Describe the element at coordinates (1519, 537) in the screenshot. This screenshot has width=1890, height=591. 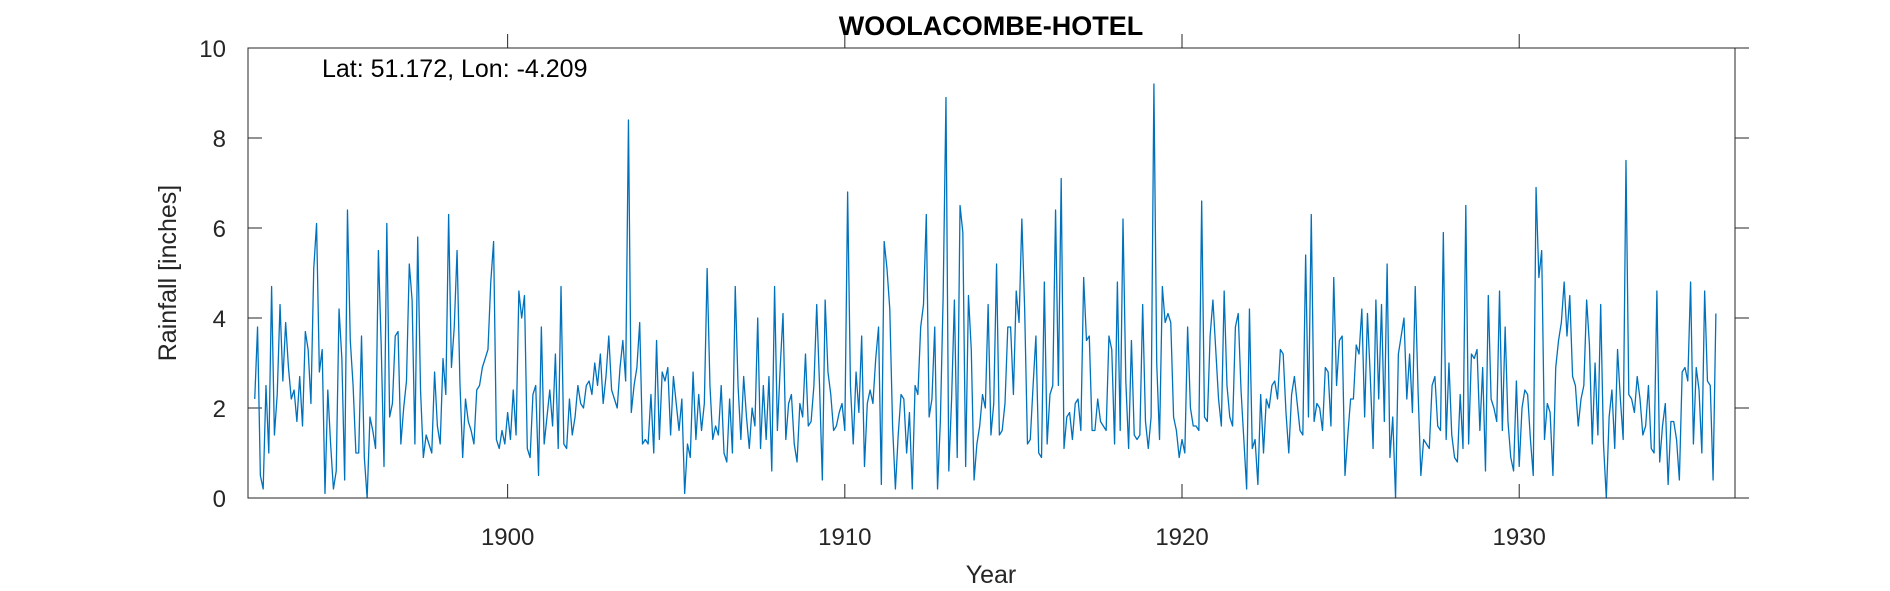
I see `x-tick-label: 1930` at that location.